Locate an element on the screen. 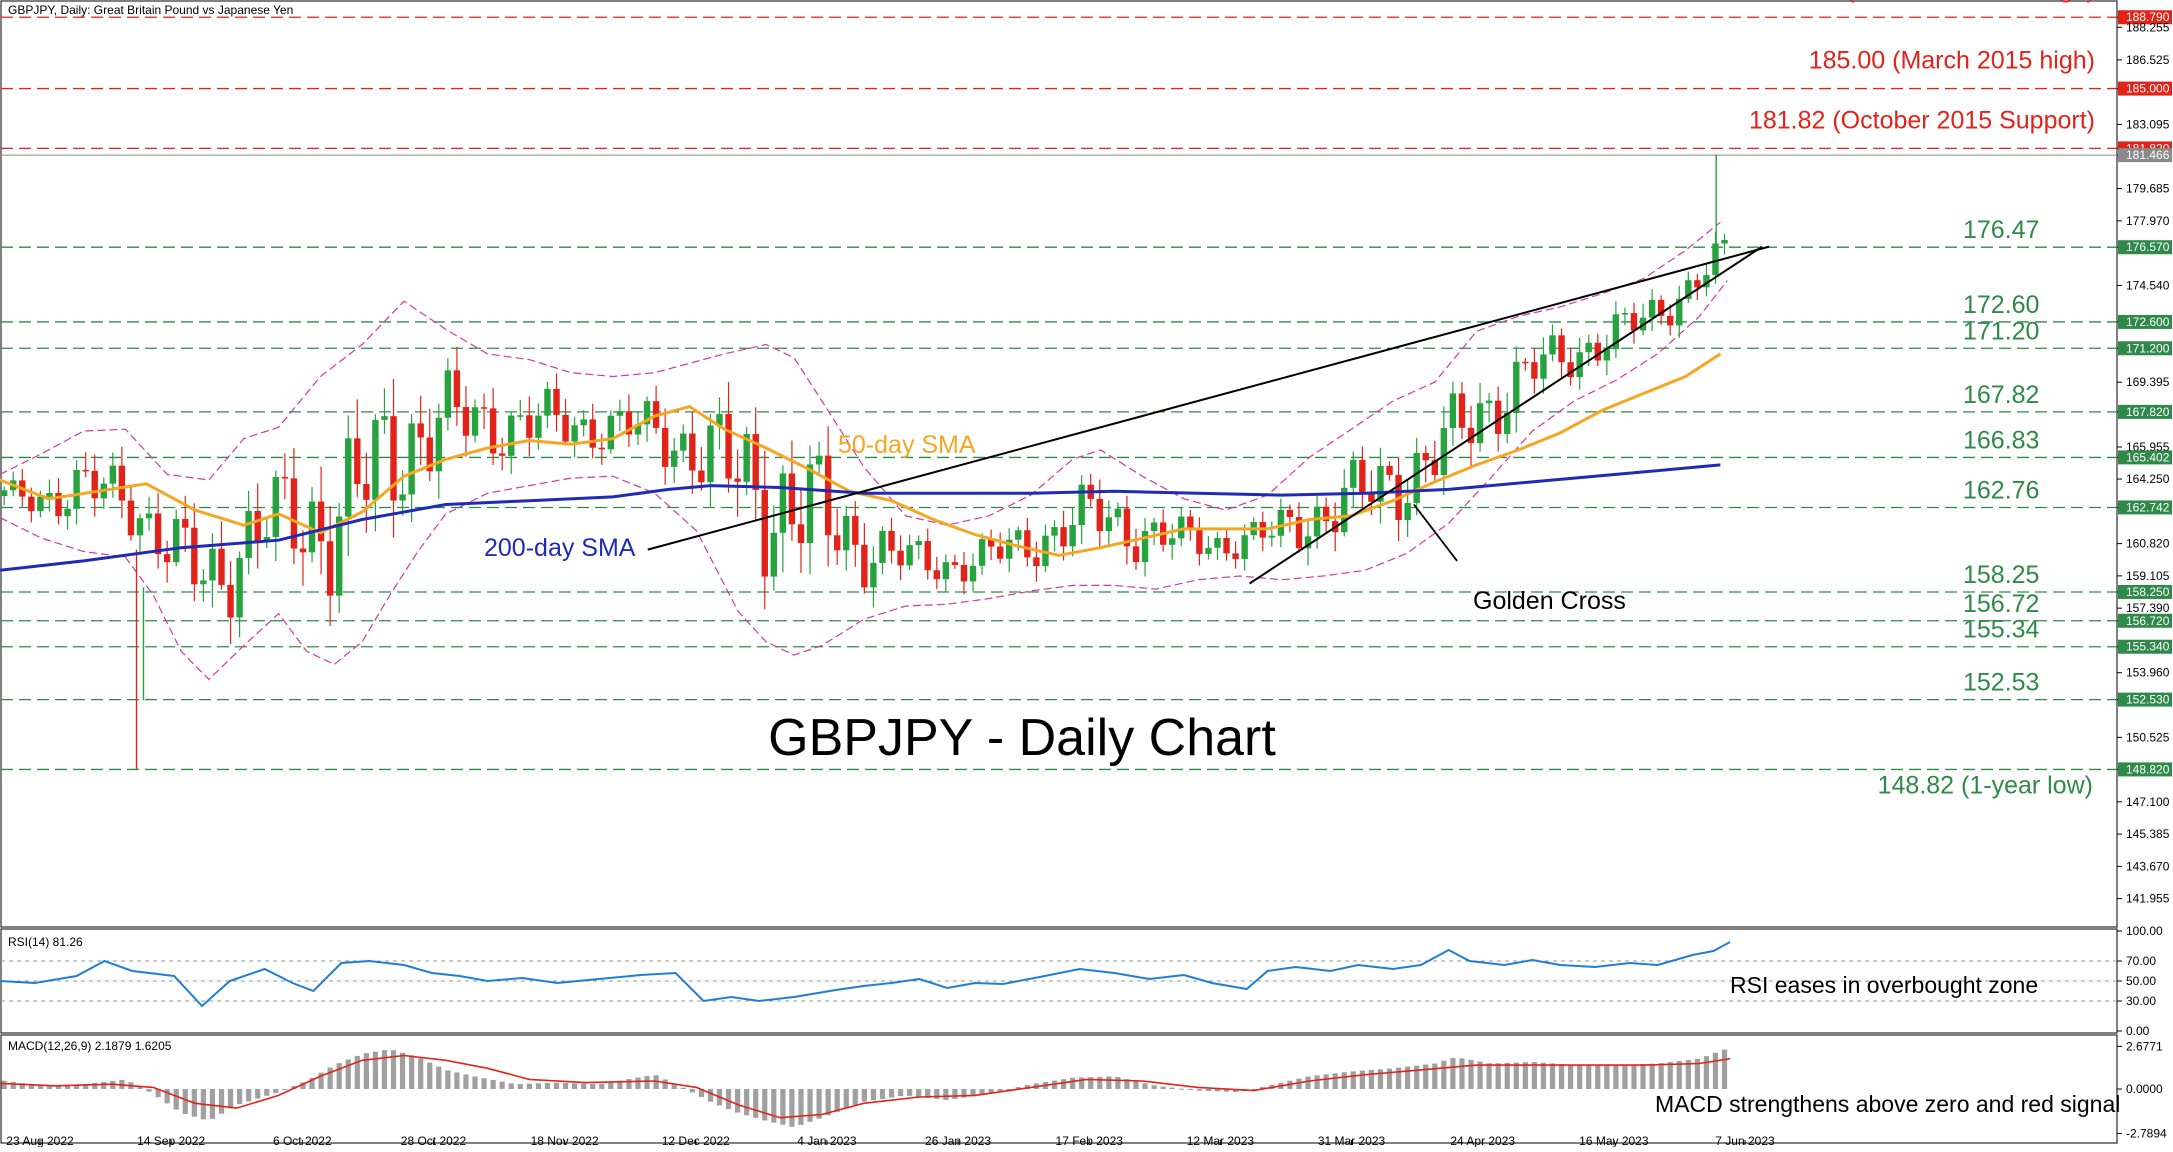  rsi-header: RSI(14) 81.26 is located at coordinates (45, 942).